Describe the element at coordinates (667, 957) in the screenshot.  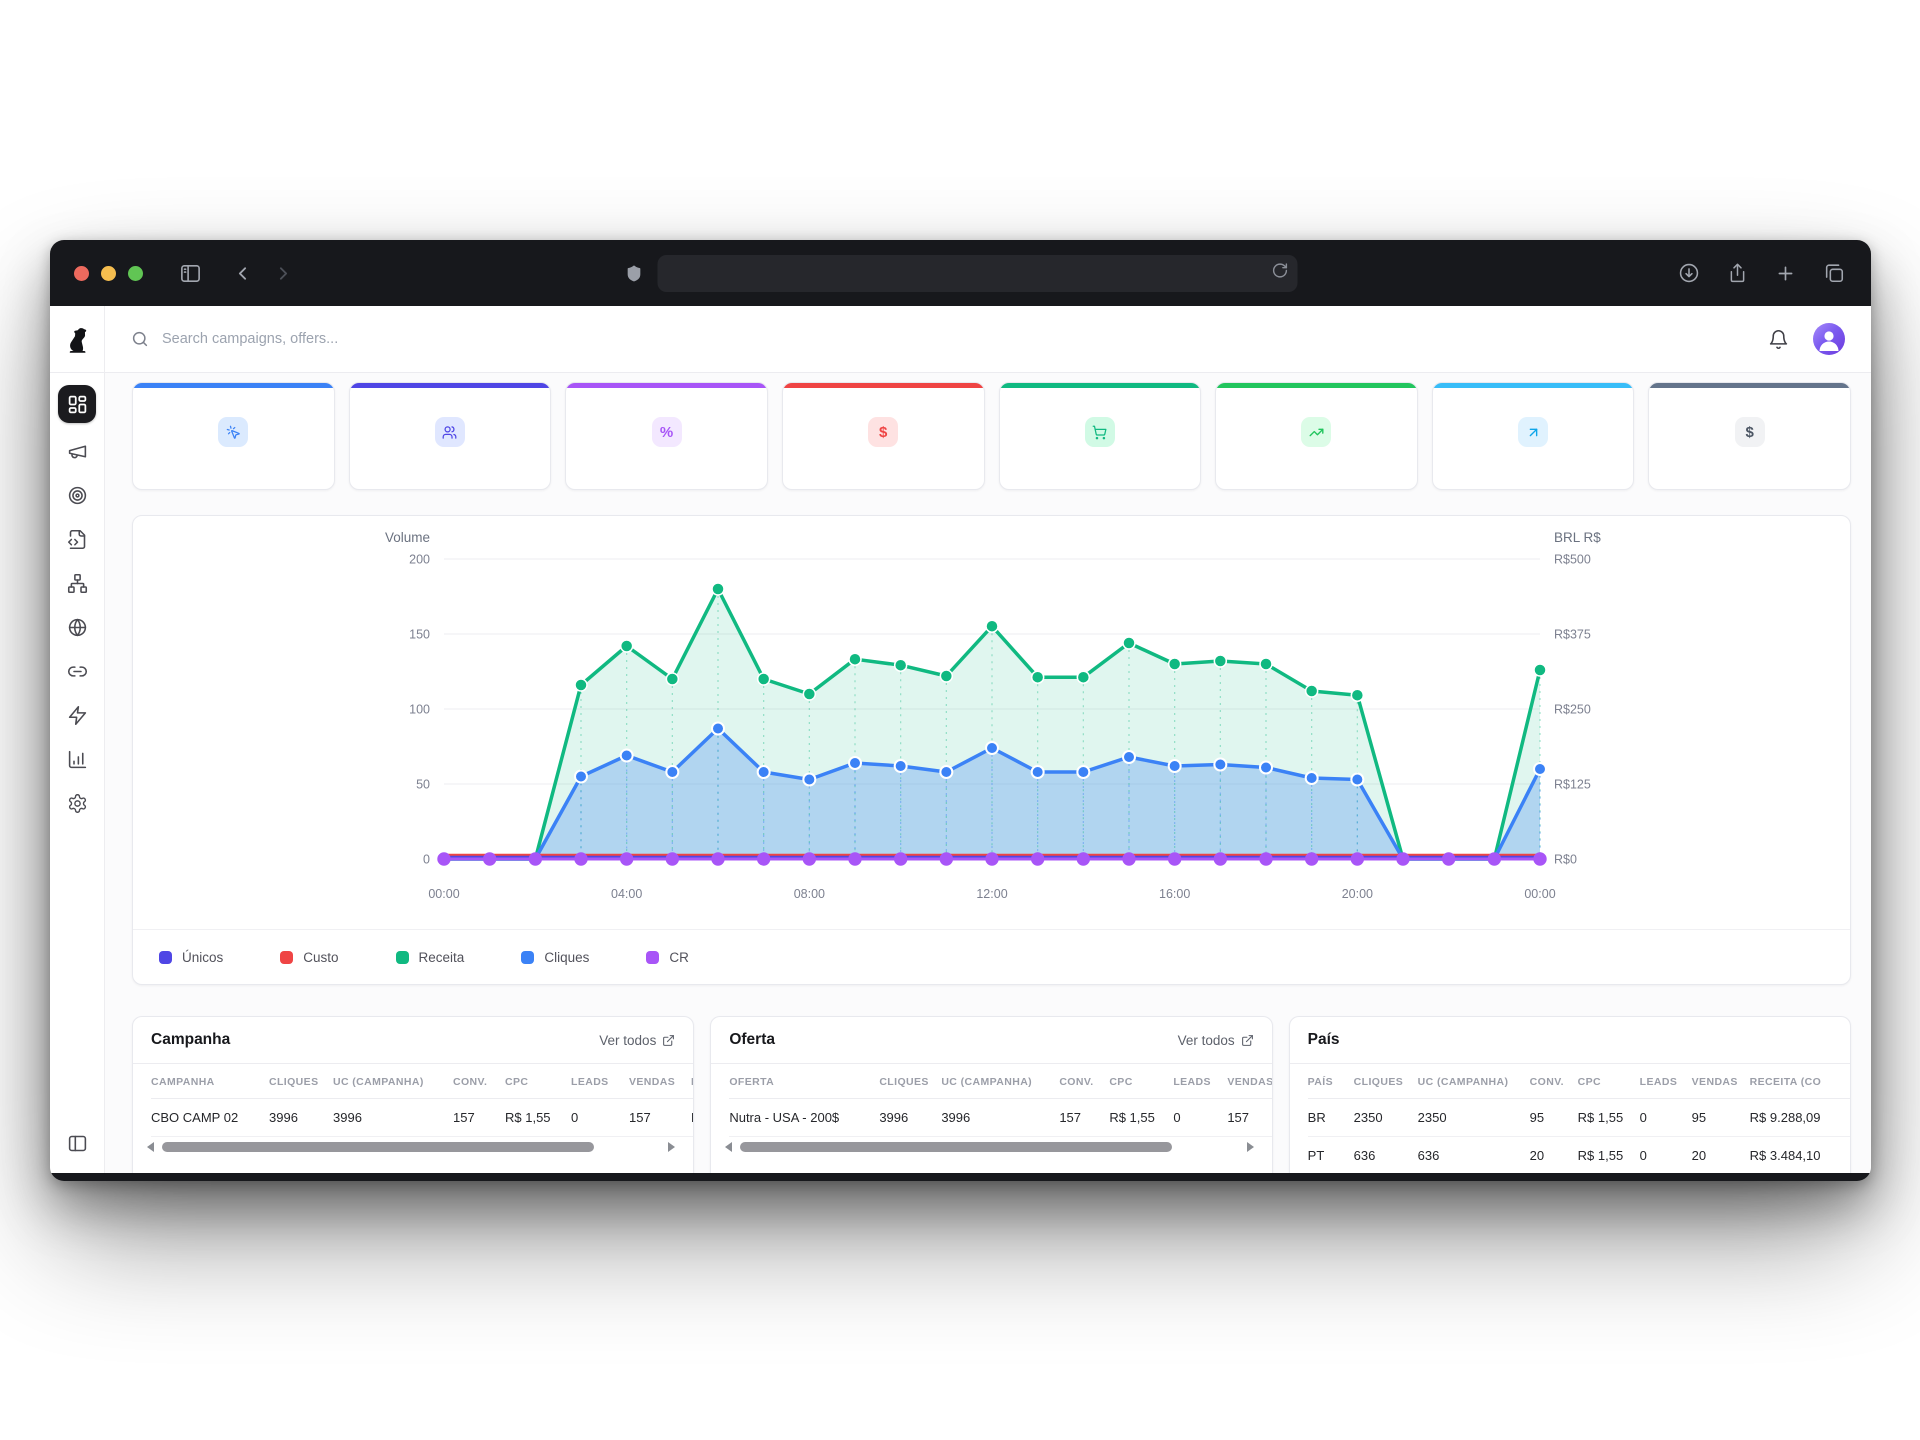
I see `legend-item-cr: CR` at that location.